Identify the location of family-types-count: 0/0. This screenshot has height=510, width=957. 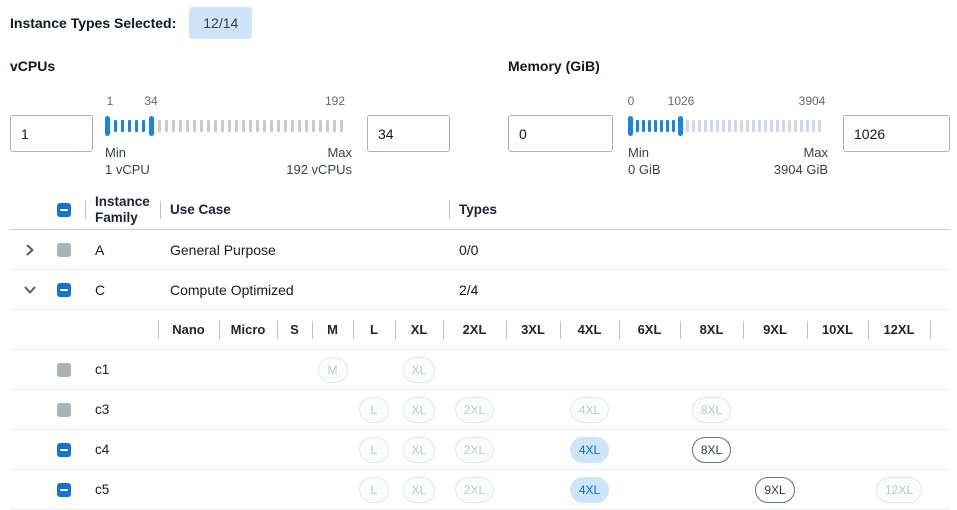
(469, 249).